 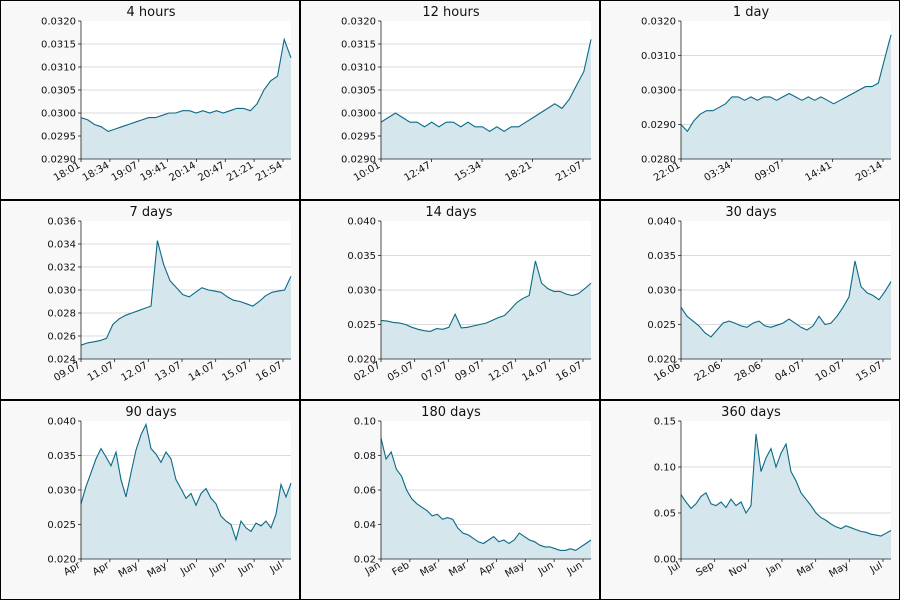 I want to click on x-tick-label: 09.07, so click(x=468, y=372).